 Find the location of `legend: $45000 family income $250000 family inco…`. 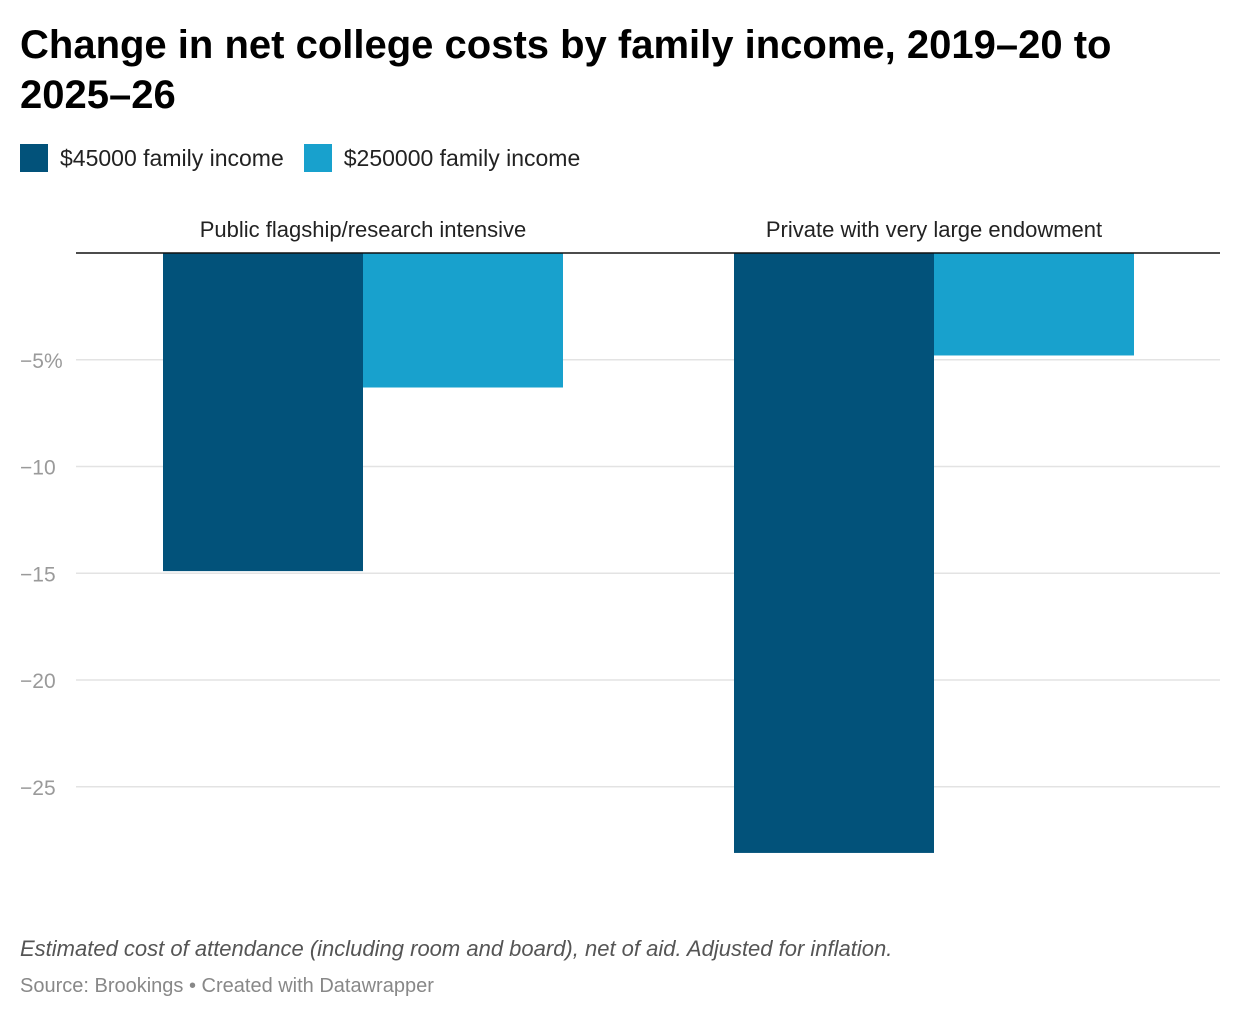

legend: $45000 family income $250000 family inco… is located at coordinates (310, 158).